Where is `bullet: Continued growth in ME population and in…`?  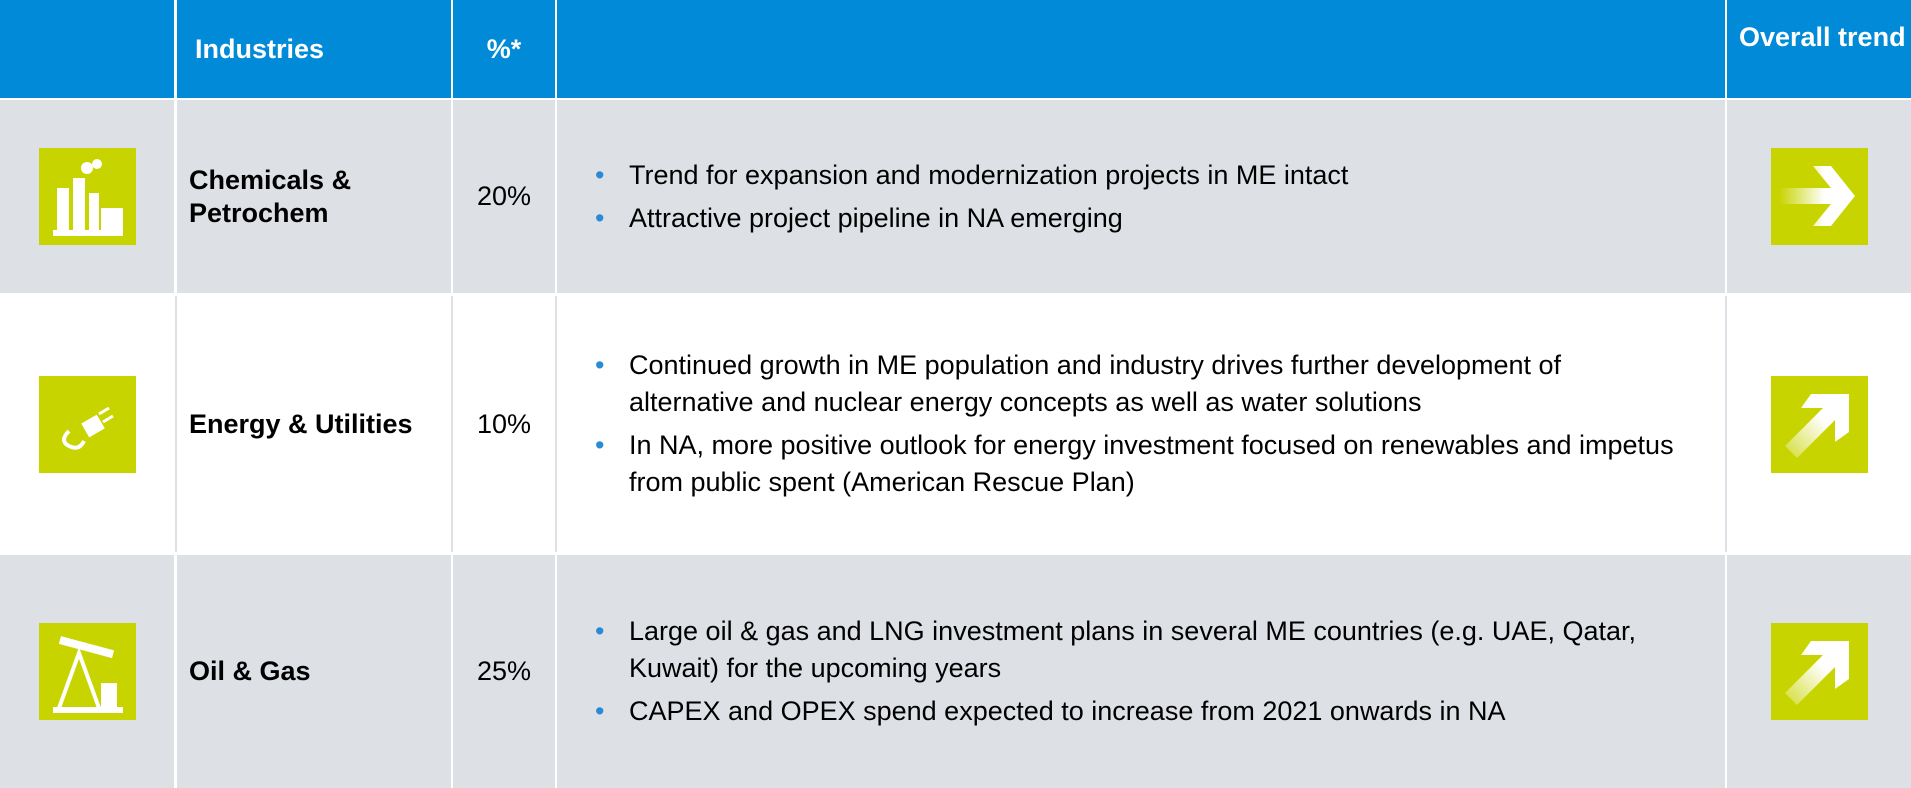 bullet: Continued growth in ME population and in… is located at coordinates (1140, 384).